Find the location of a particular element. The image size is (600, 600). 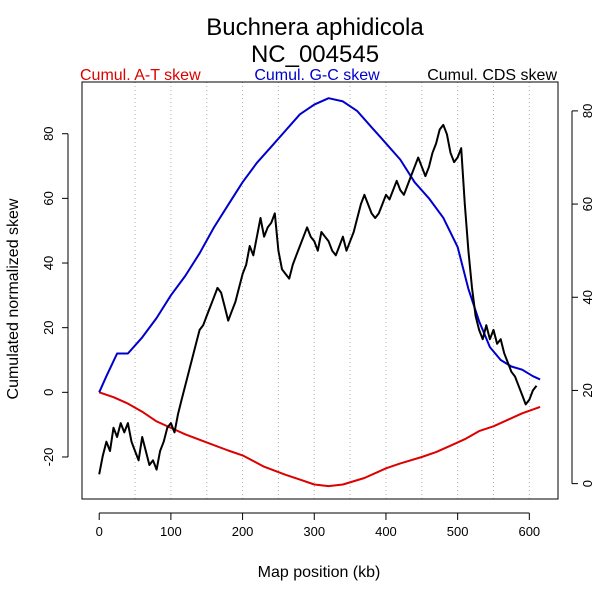

y-axis-label: Cumulated normalized skew is located at coordinates (13, 298).